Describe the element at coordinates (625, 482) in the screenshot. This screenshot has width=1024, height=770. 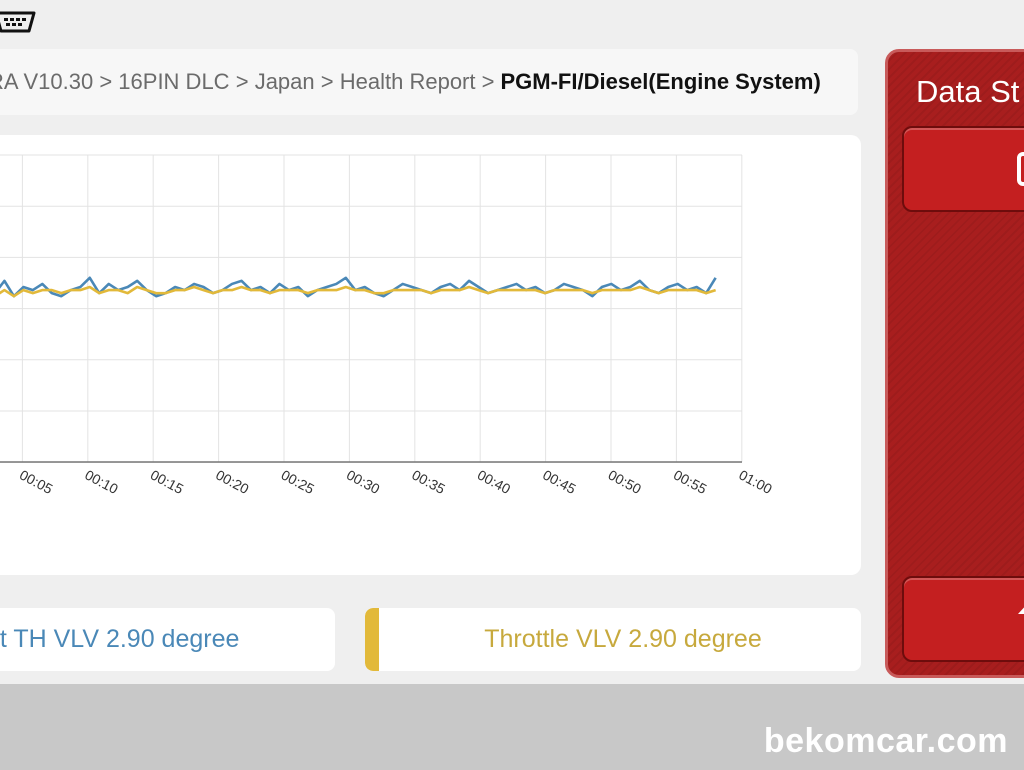
I see `x-tick-label: 00:50` at that location.